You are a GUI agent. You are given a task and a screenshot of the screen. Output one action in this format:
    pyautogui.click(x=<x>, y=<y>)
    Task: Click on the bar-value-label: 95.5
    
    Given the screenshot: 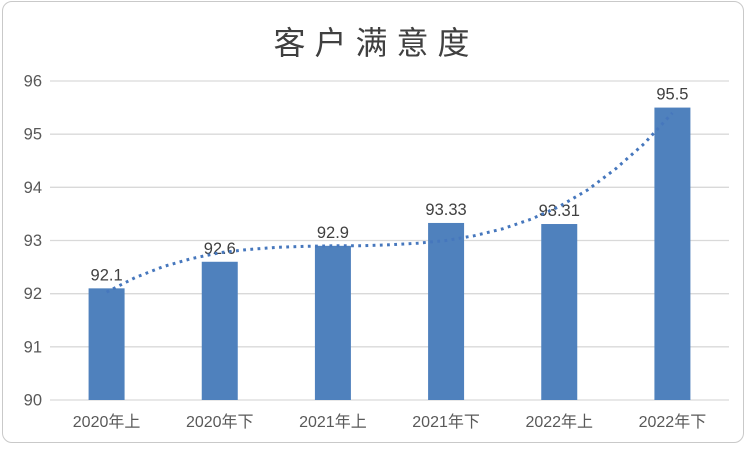 What is the action you would take?
    pyautogui.click(x=672, y=95)
    